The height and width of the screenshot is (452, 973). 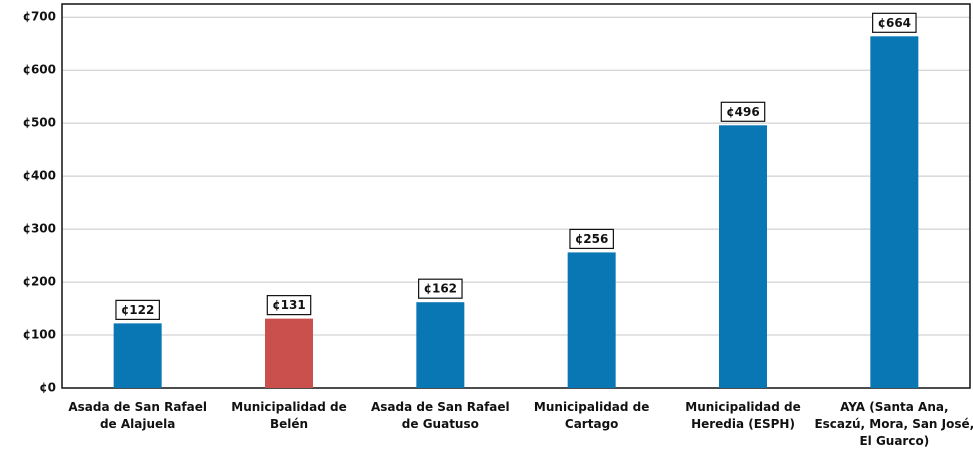 What do you see at coordinates (591, 415) in the screenshot?
I see `x-tick-label: Municipalidad de Cartago` at bounding box center [591, 415].